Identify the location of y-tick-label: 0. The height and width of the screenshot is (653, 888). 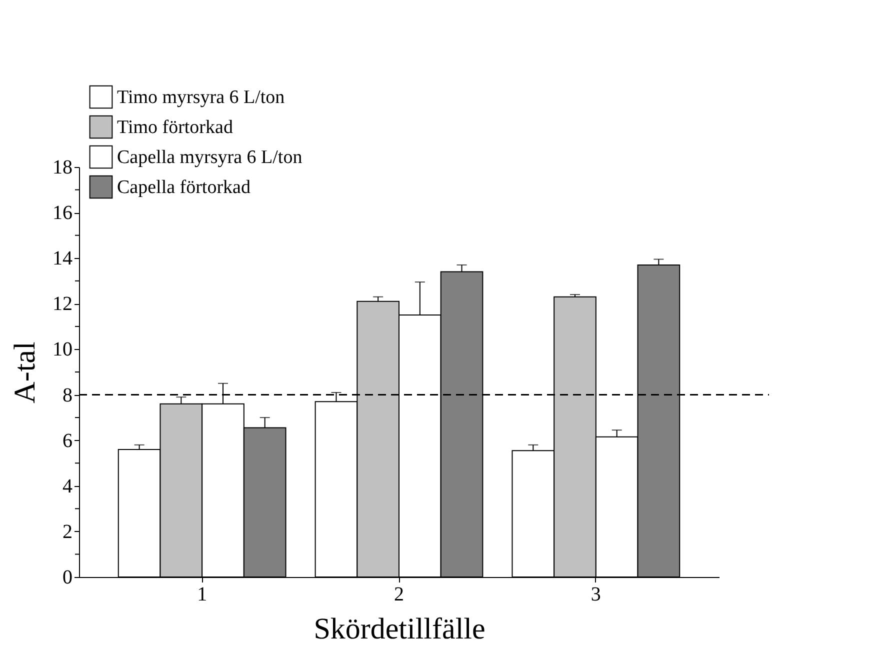
(67, 577).